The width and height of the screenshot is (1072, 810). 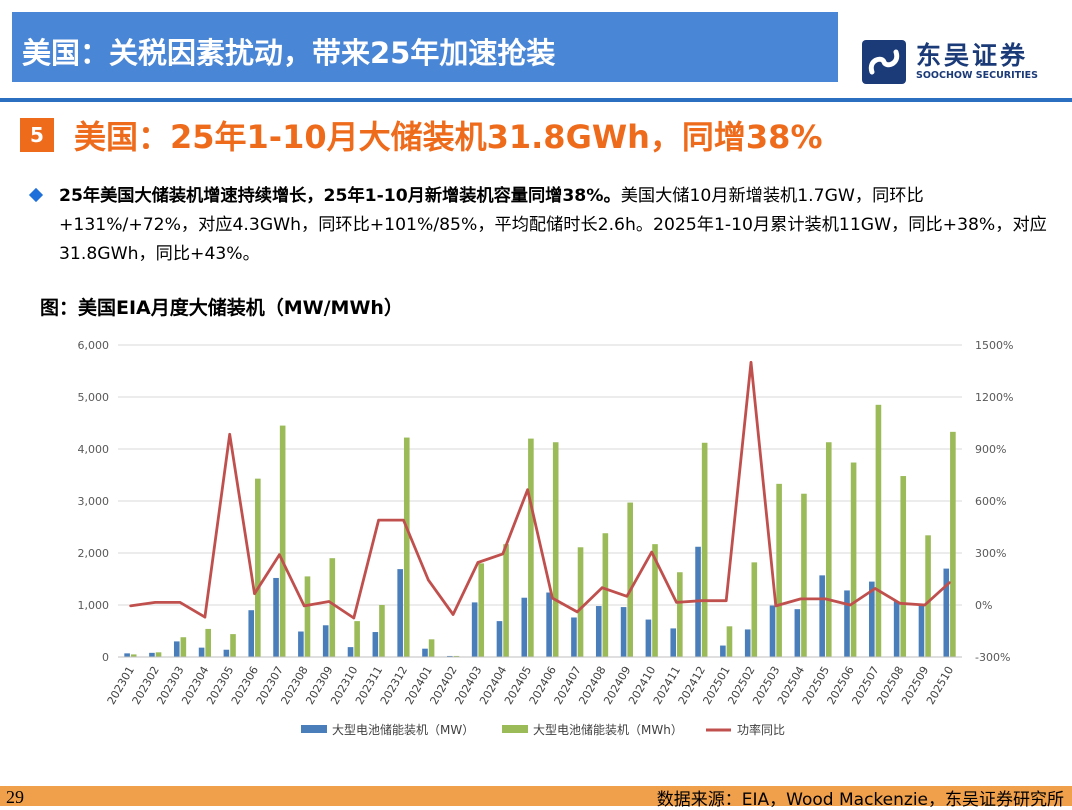 What do you see at coordinates (340, 196) in the screenshot?
I see `bullet-bold-text: 25年美国大储装机增速持续增长，25年1-10月新增装机容量同增38%。` at bounding box center [340, 196].